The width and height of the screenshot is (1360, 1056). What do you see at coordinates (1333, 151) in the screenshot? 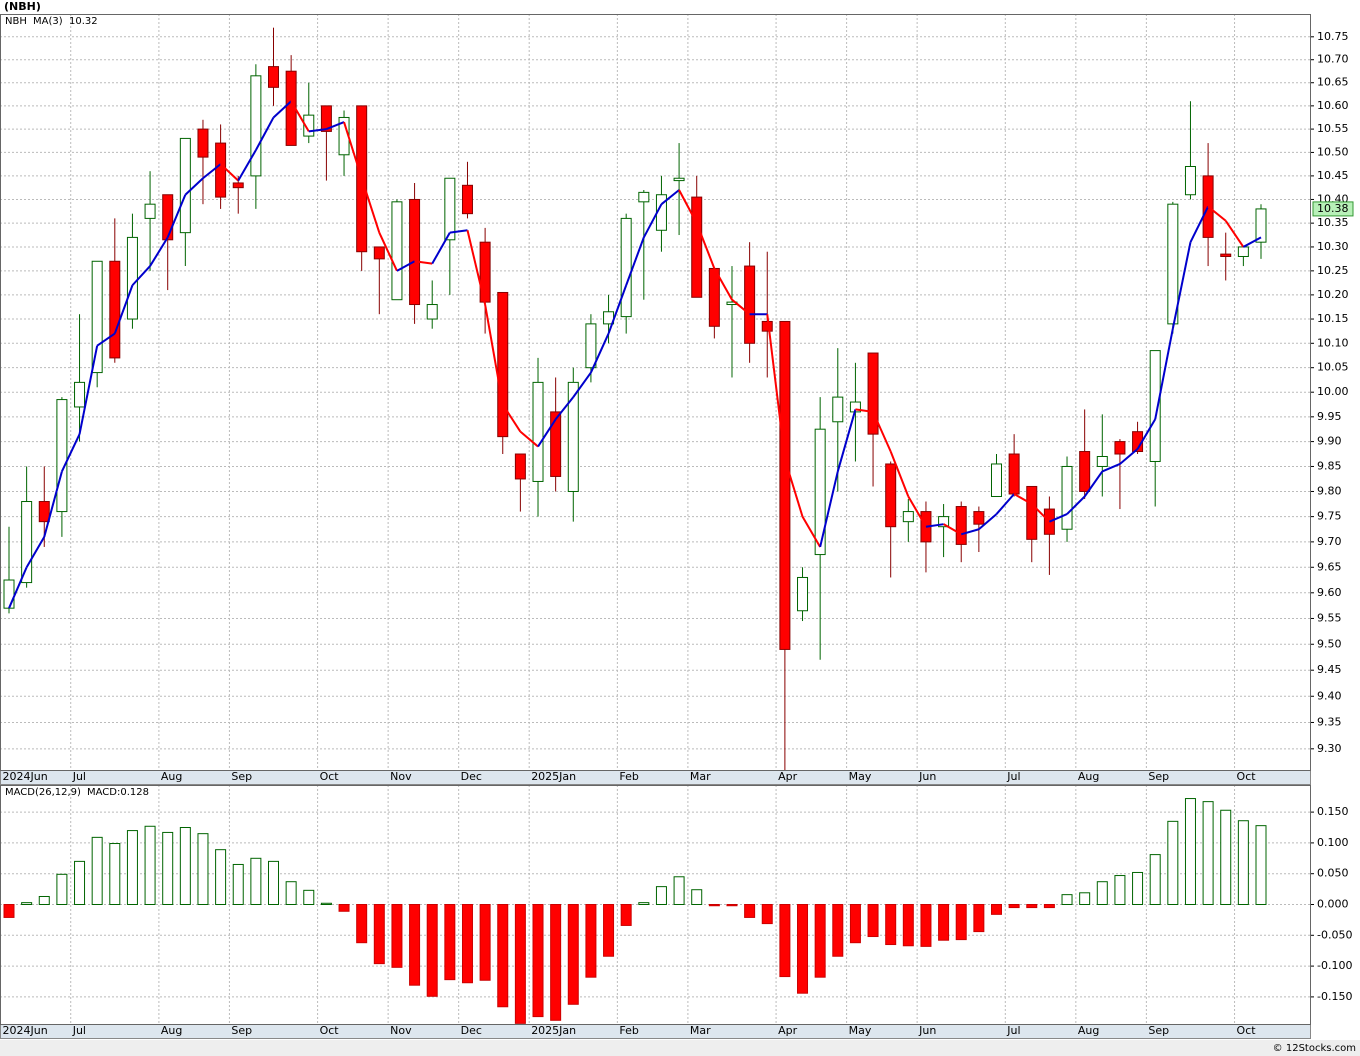
I see `y-tick-label: 10.50` at bounding box center [1333, 151].